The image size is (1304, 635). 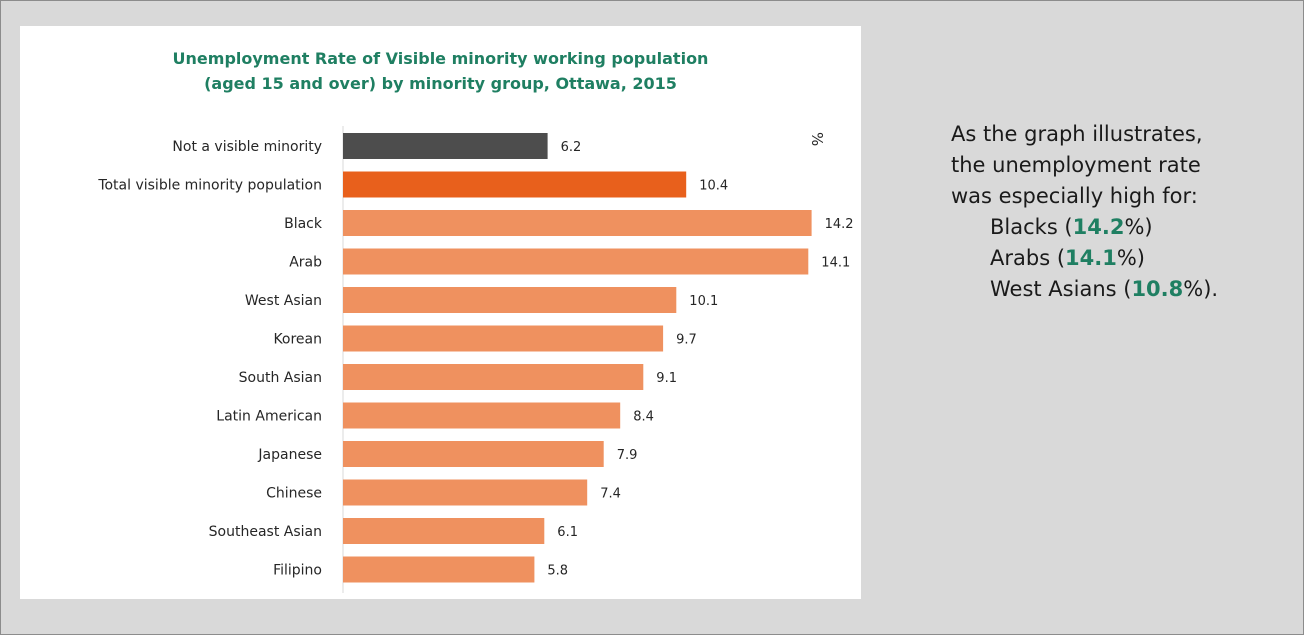 I want to click on commentary-item-prefix: Arabs (, so click(x=1028, y=258).